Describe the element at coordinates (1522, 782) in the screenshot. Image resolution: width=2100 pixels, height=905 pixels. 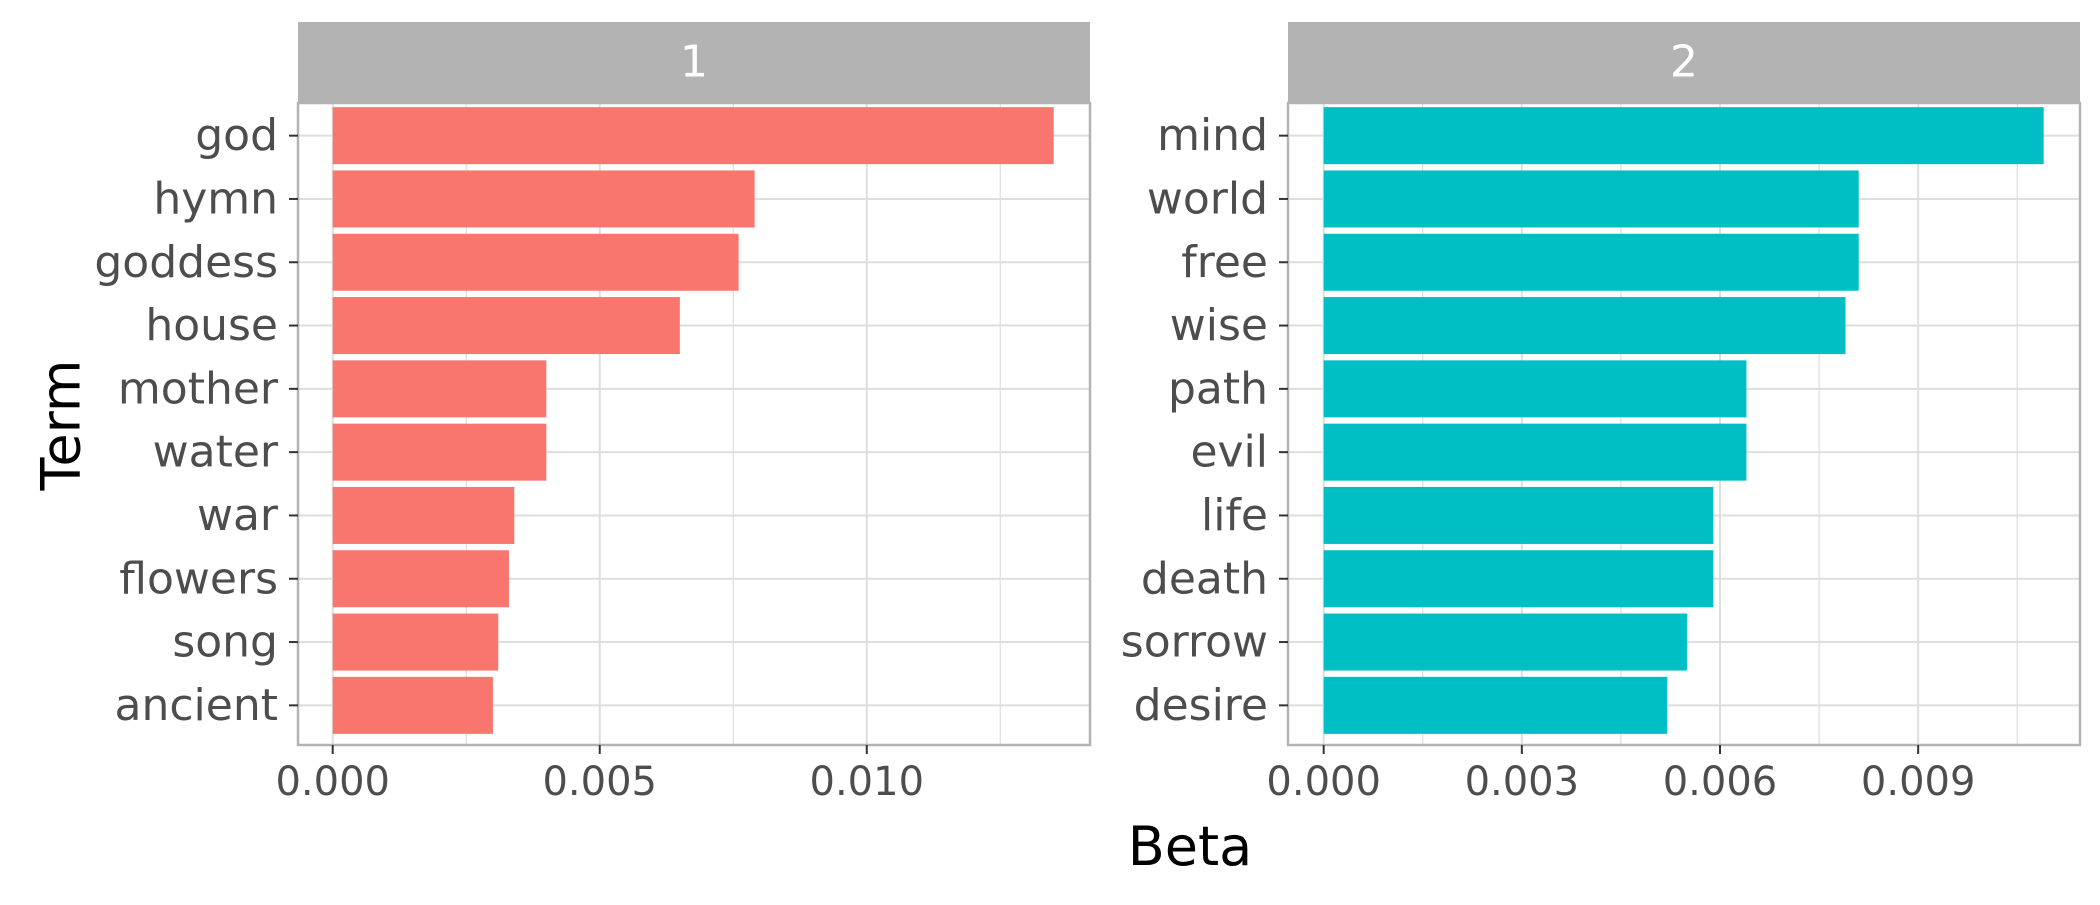
I see `x-tick-label: 0.003` at that location.